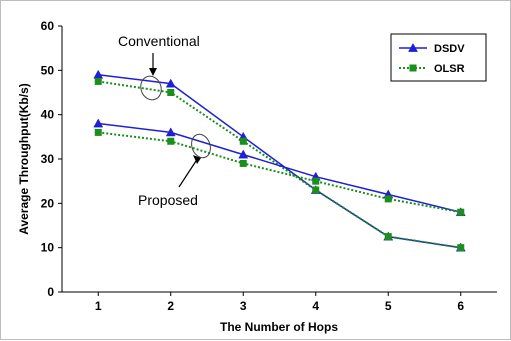 This screenshot has height=341, width=511. I want to click on y-axis-title: Average Throughput(Kb/s), so click(24, 159).